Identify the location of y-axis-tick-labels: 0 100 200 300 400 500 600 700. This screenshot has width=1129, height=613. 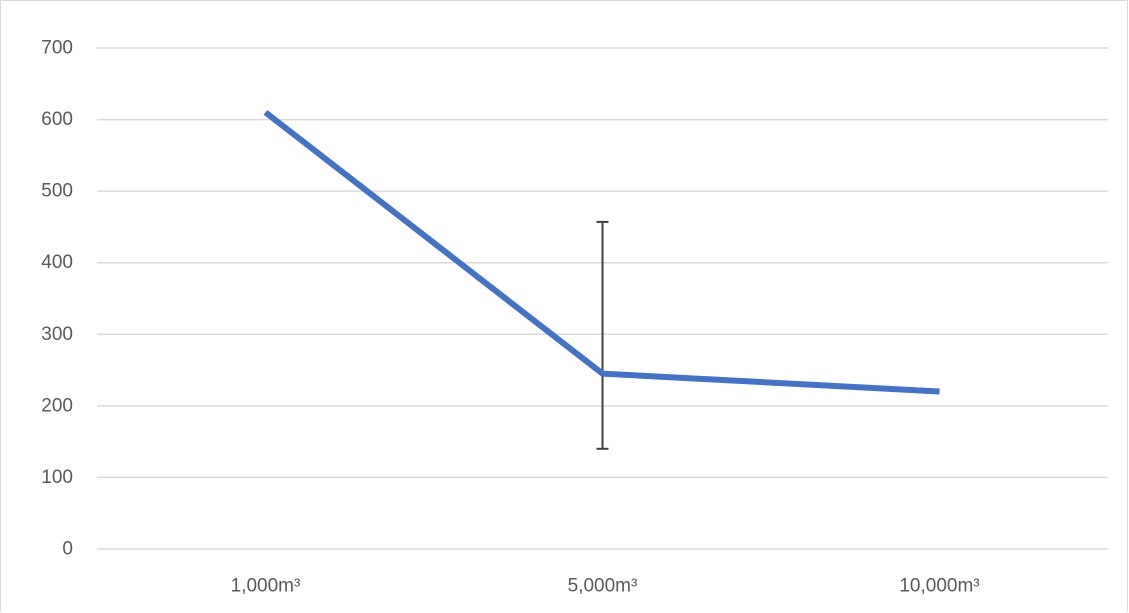
(57, 299).